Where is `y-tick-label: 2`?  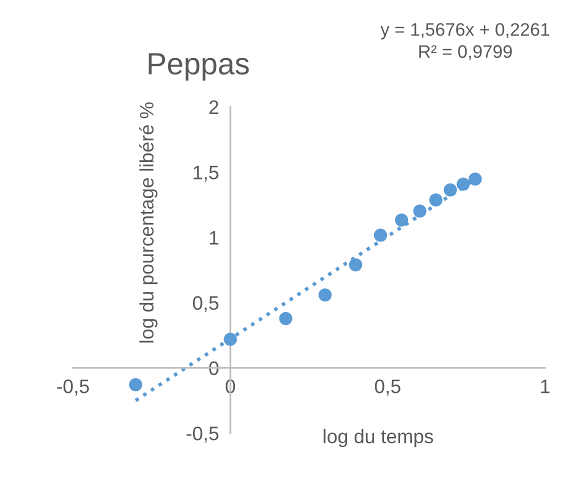
y-tick-label: 2 is located at coordinates (213, 107).